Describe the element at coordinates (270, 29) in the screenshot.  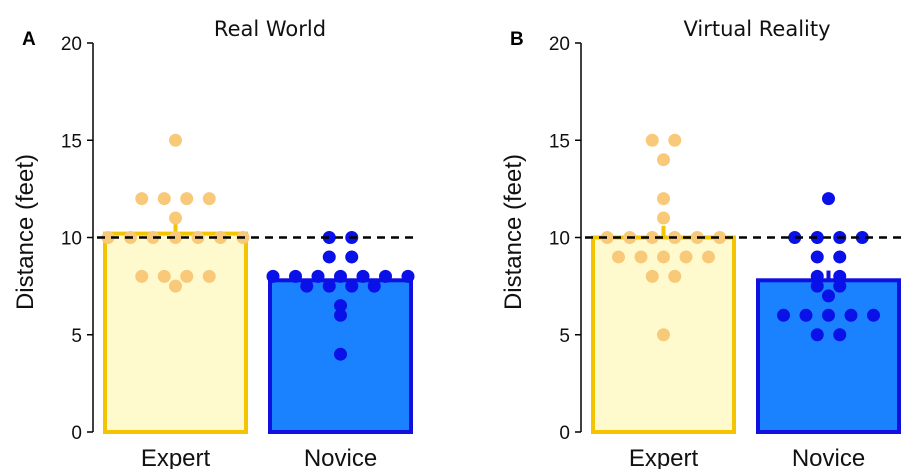
I see `panel-title: Real World` at that location.